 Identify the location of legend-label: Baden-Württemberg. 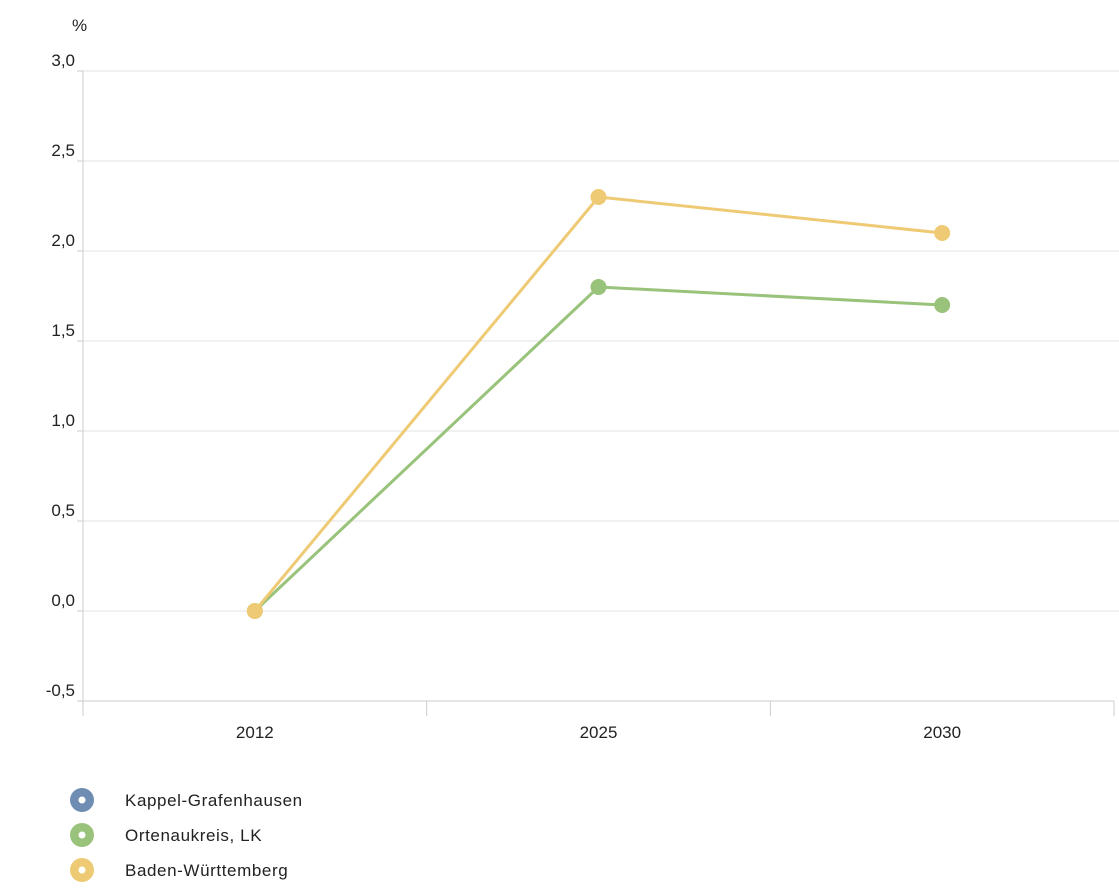
(206, 870).